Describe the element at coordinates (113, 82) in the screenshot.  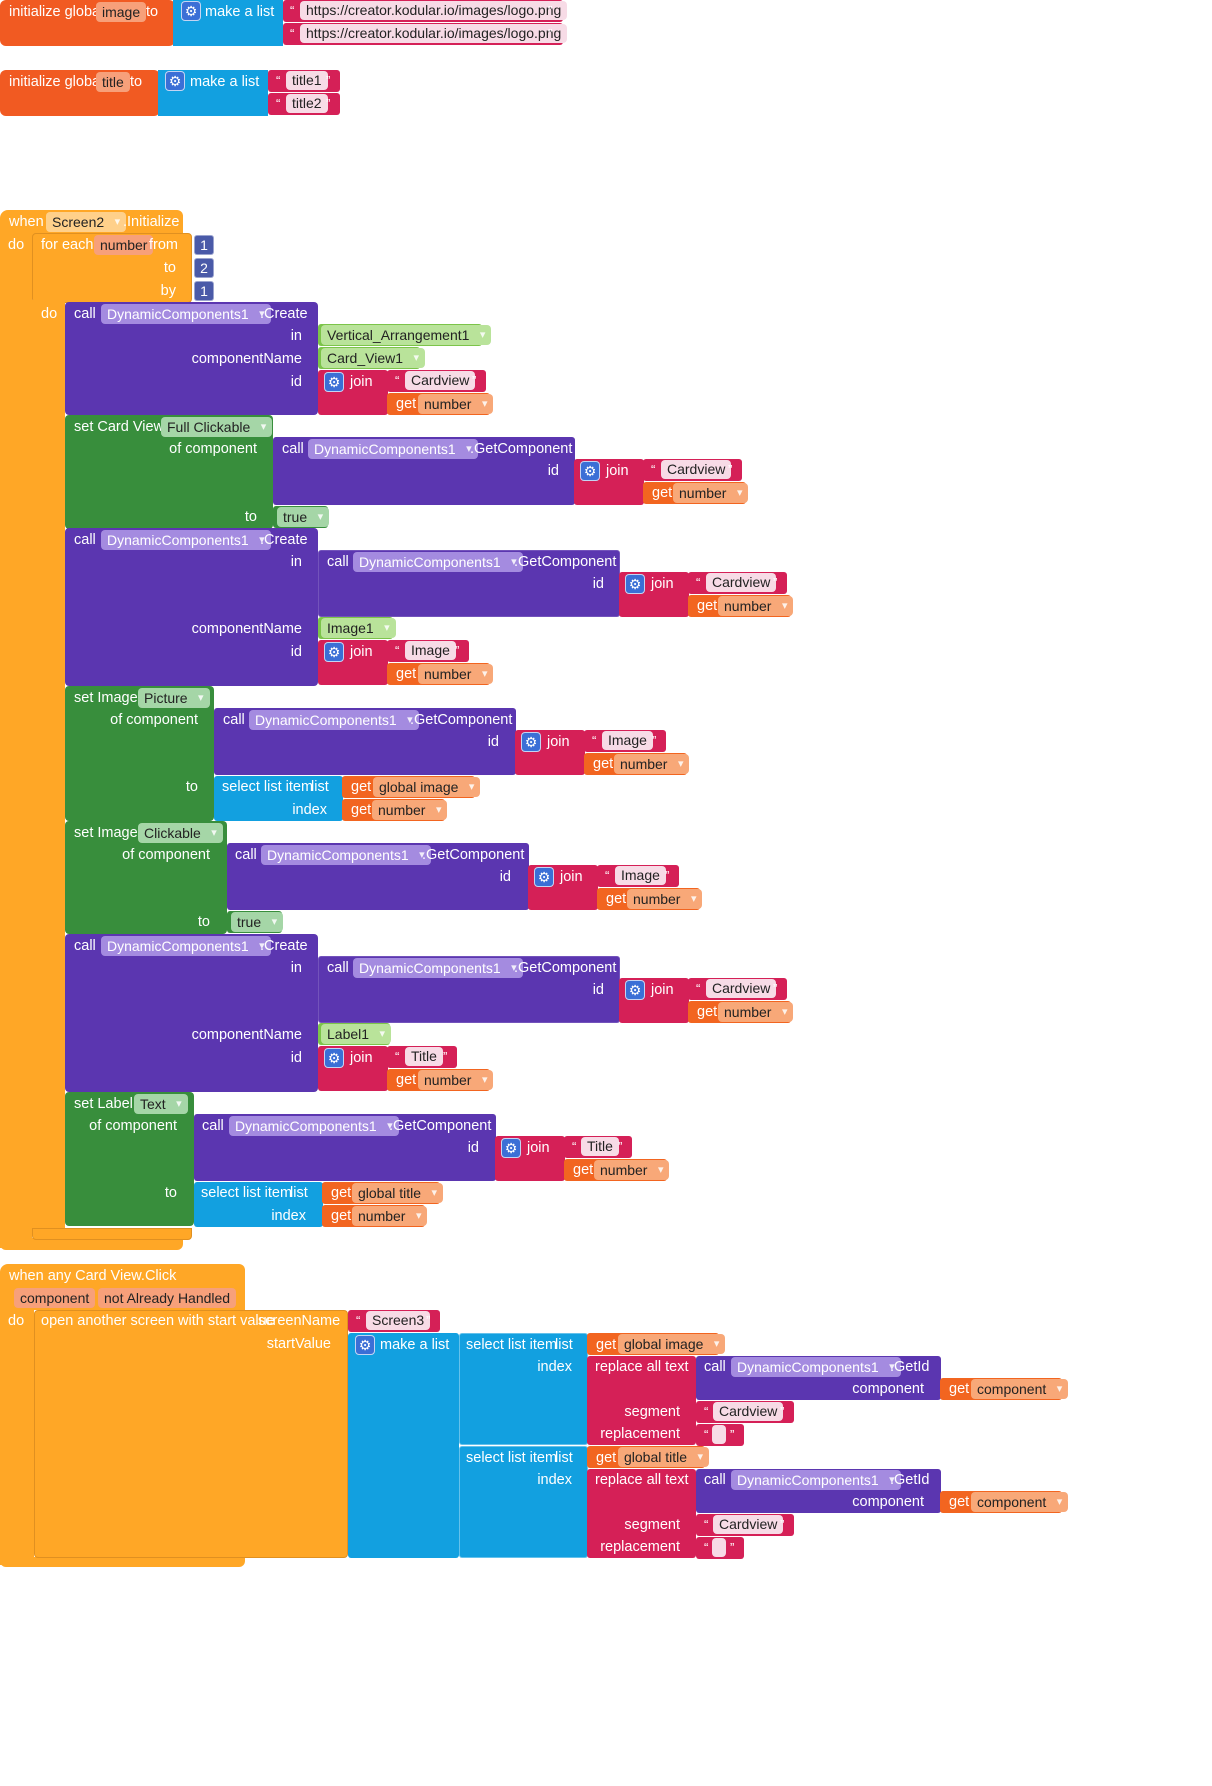
I see `var-name-title: title` at that location.